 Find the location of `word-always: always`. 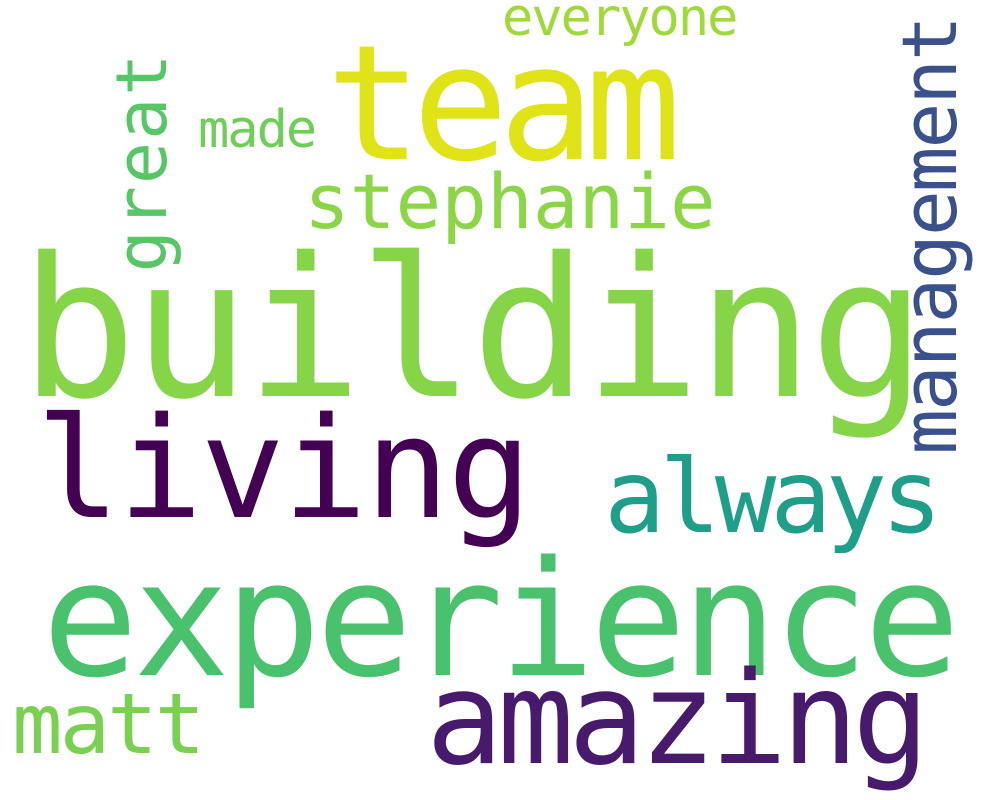

word-always: always is located at coordinates (773, 497).